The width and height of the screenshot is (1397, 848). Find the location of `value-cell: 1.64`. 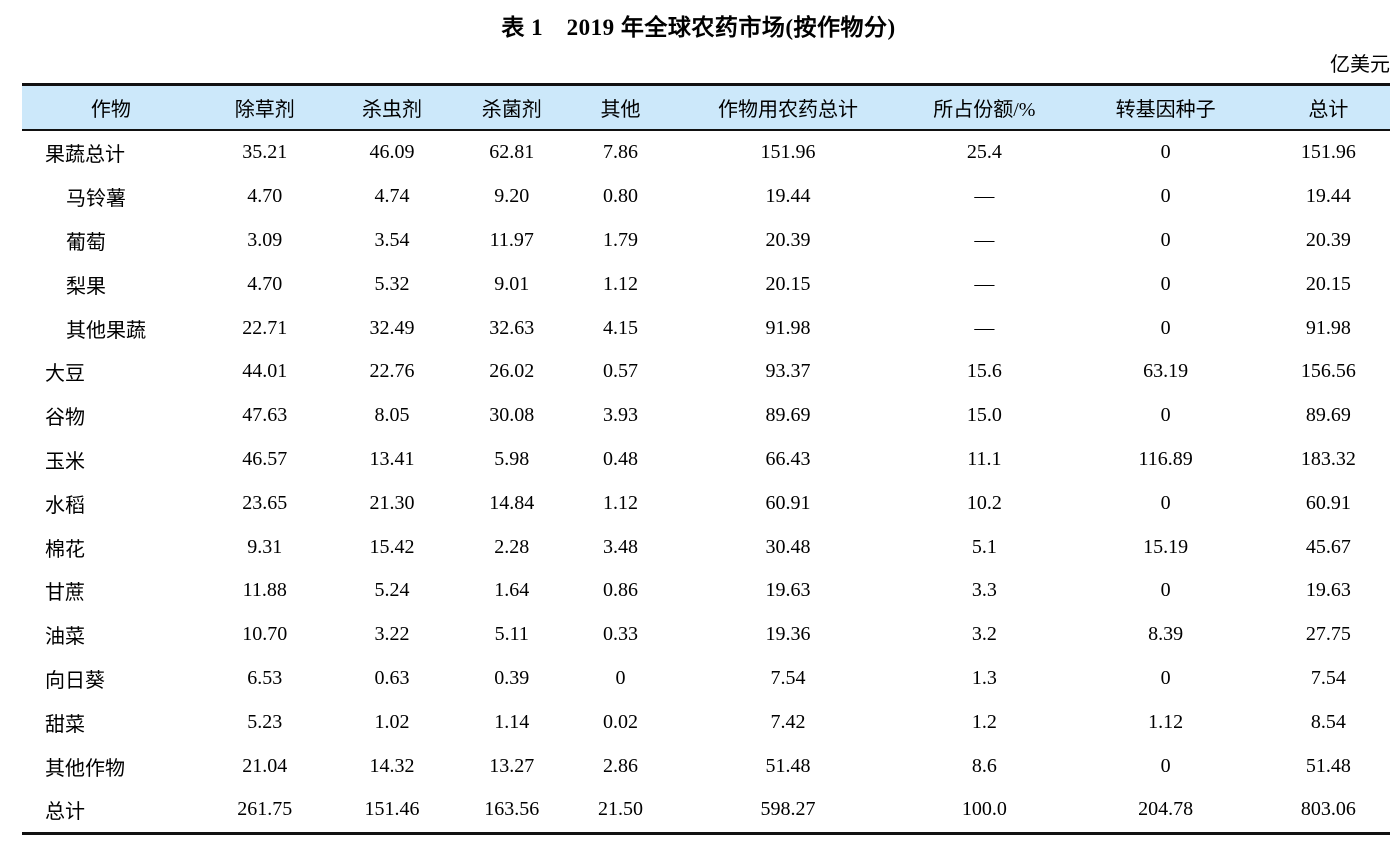

value-cell: 1.64 is located at coordinates (512, 590).